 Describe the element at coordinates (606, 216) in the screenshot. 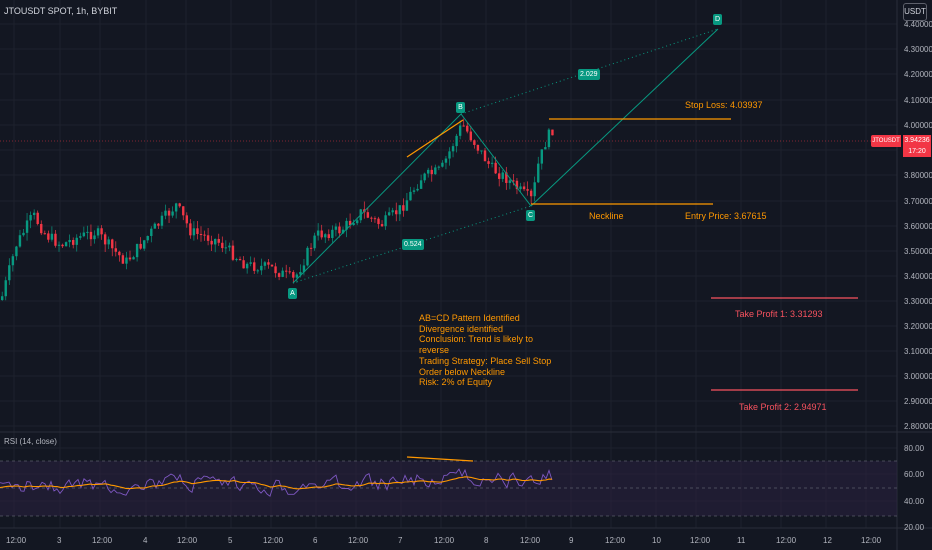

I see `neckline-label: Neckline` at that location.